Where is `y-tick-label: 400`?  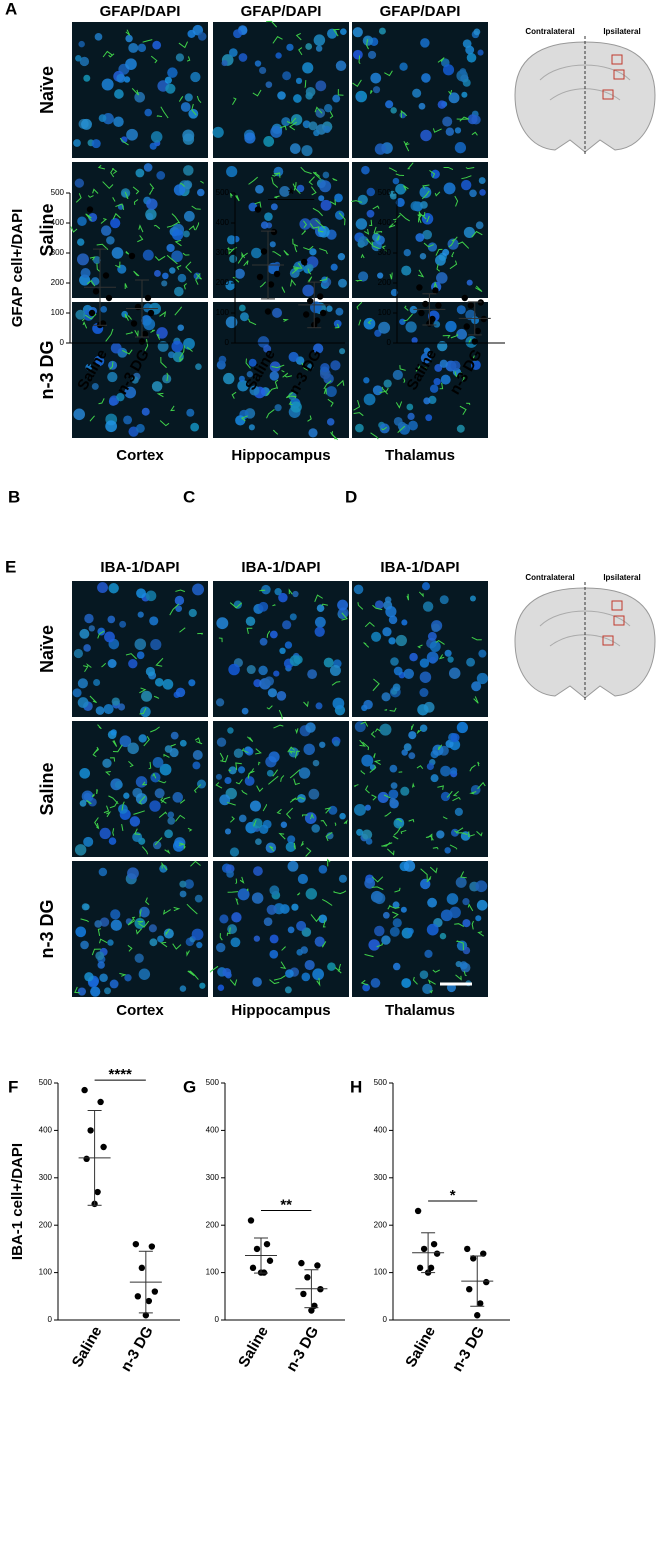
y-tick-label: 400 is located at coordinates (46, 1130).